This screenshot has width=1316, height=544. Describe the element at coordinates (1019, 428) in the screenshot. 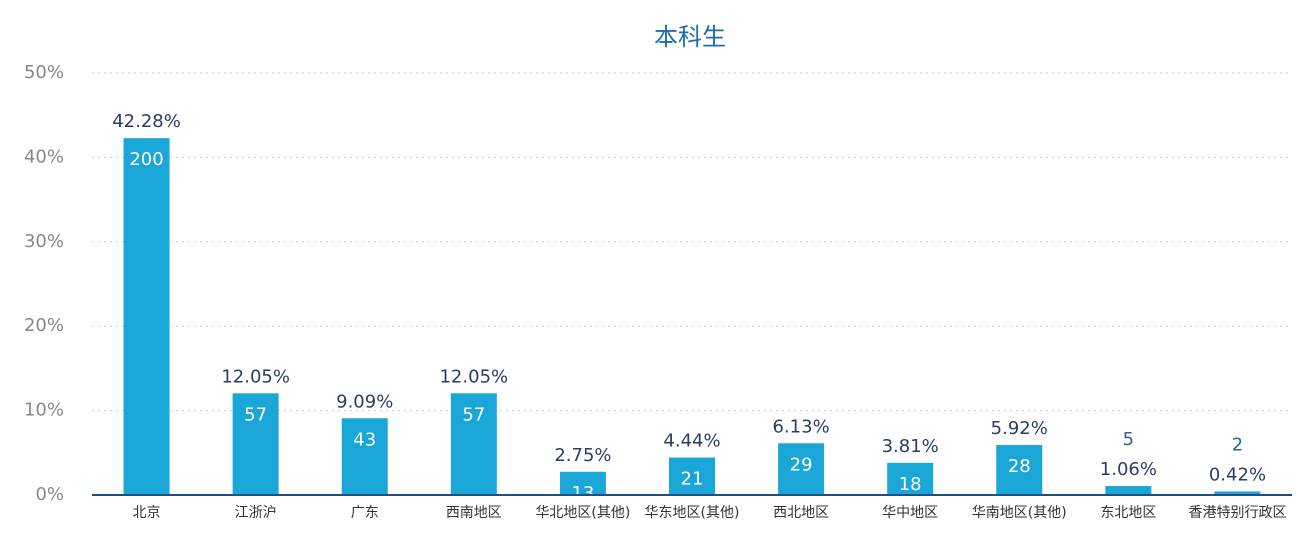

I see `value-label: 5.92%` at that location.